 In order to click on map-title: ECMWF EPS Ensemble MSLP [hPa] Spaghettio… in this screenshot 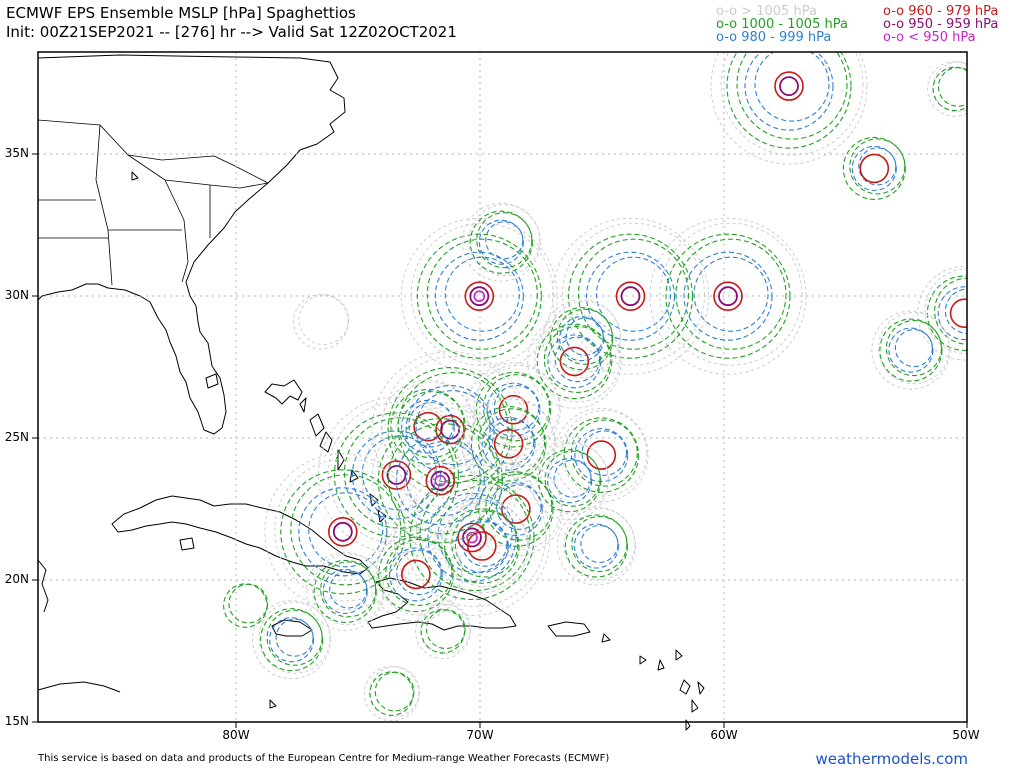, I will do `click(181, 13)`.